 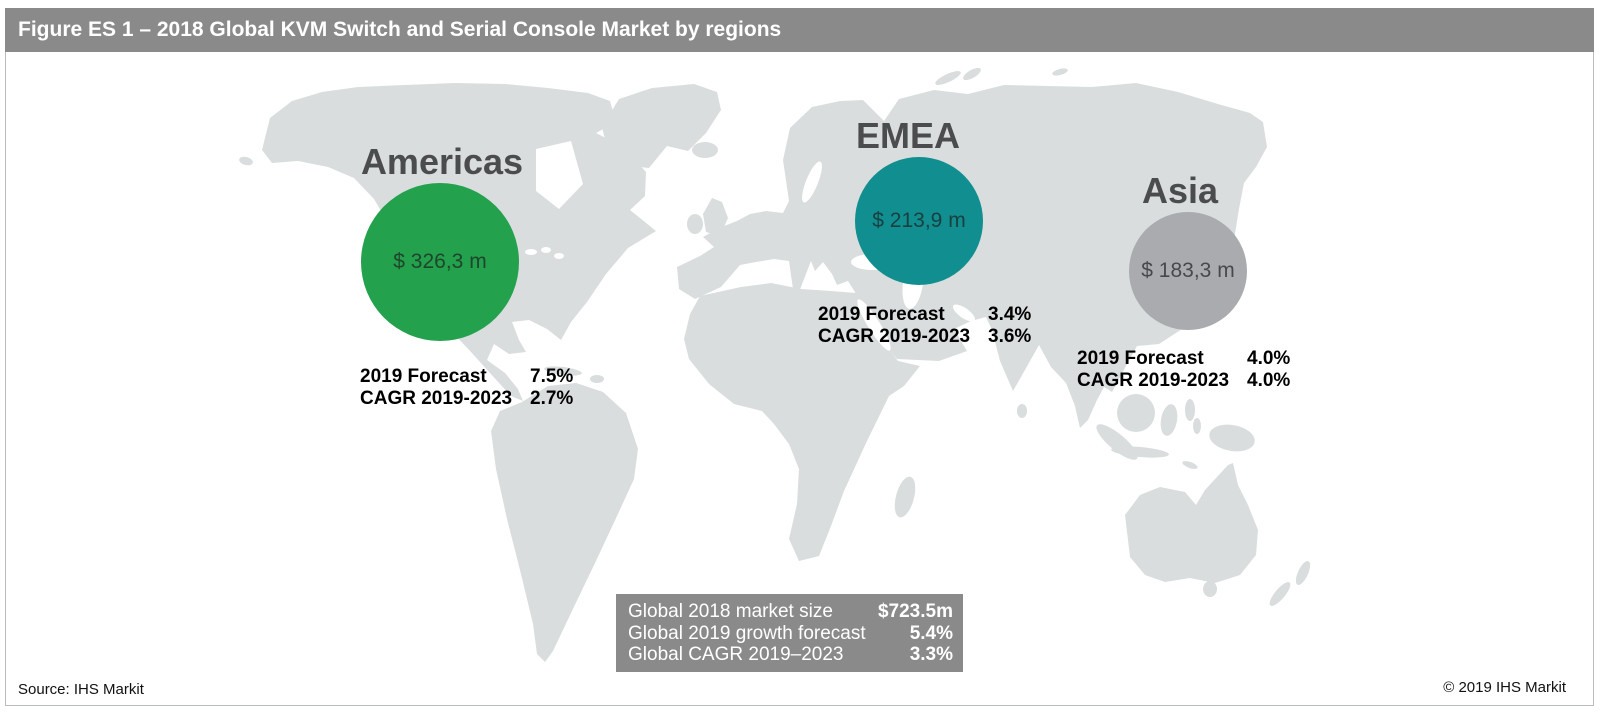 I want to click on region-label-asia: Asia, so click(x=1180, y=190).